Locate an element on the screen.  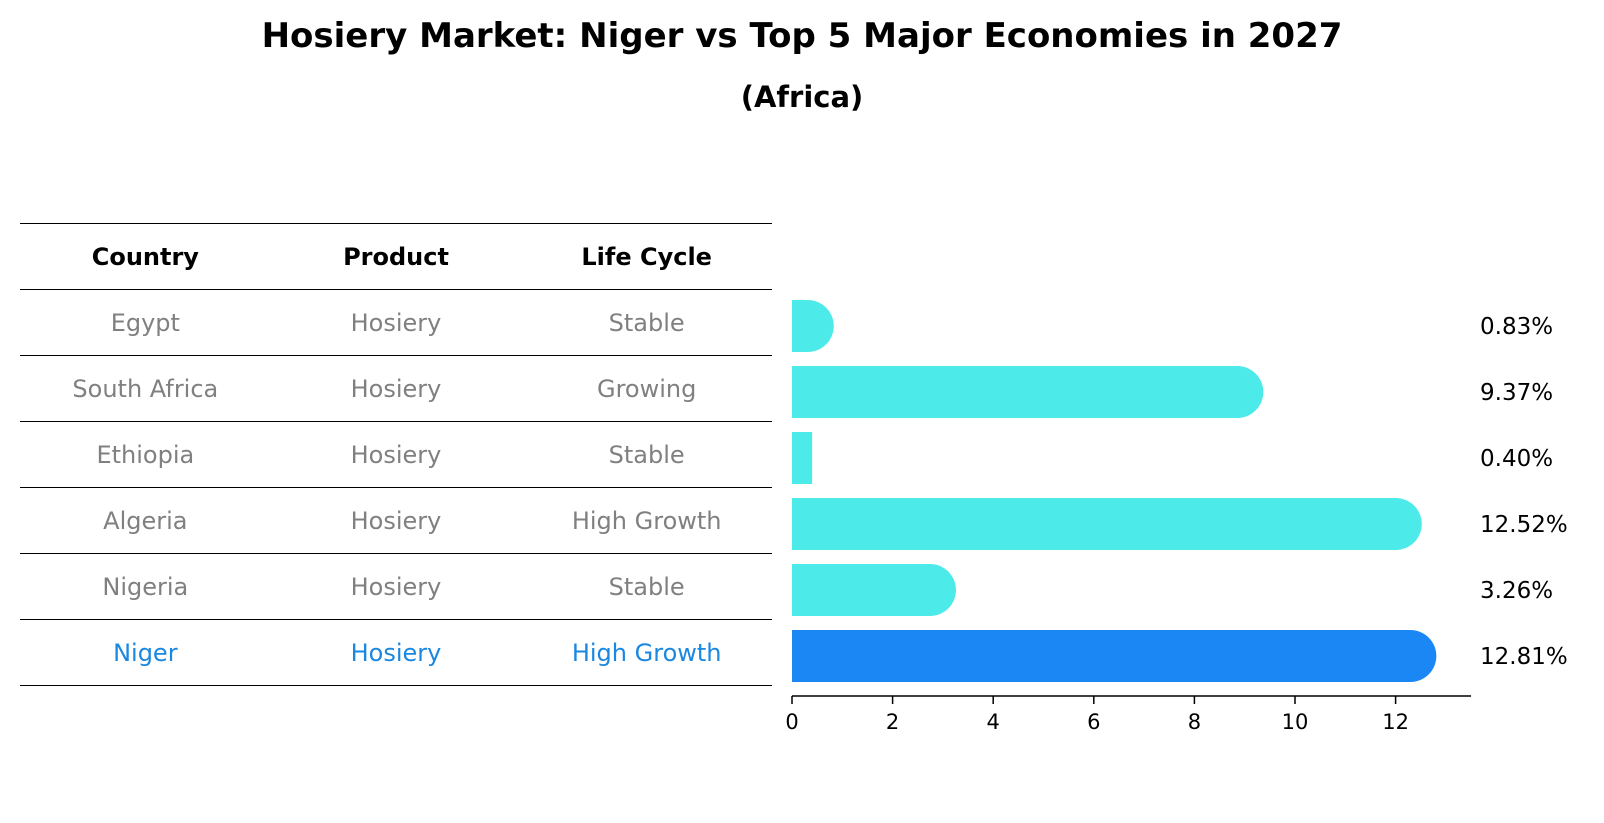
x-tick-label: 2 is located at coordinates (892, 722).